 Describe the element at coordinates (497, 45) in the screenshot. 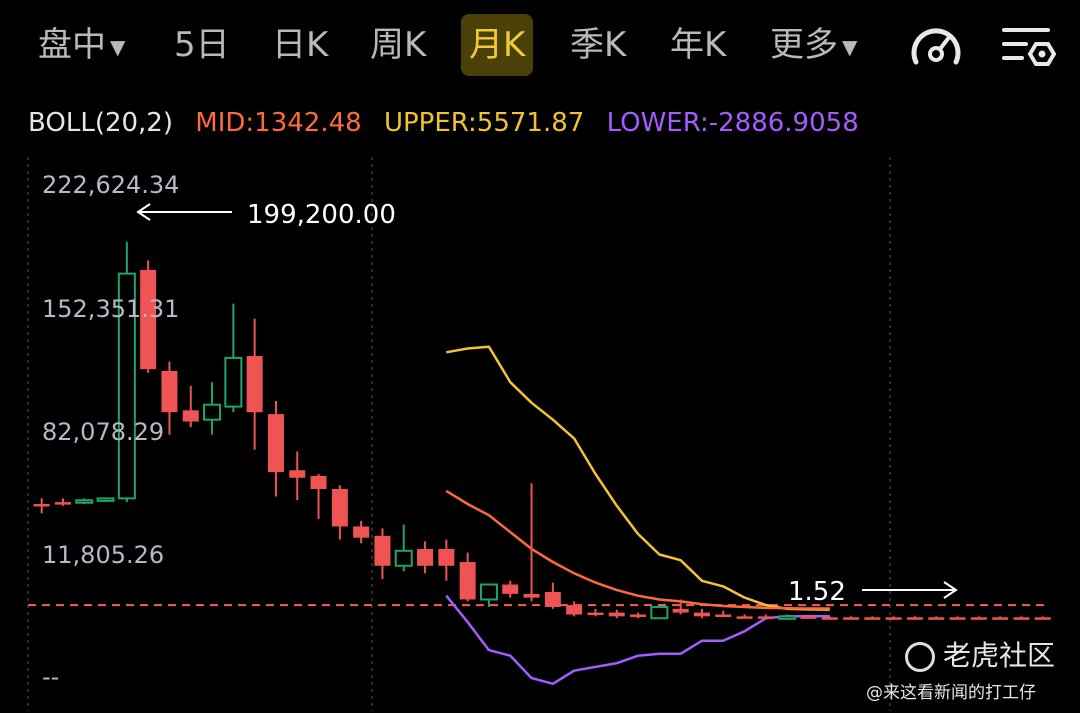

I see `tab-monthly-k: 月K` at that location.